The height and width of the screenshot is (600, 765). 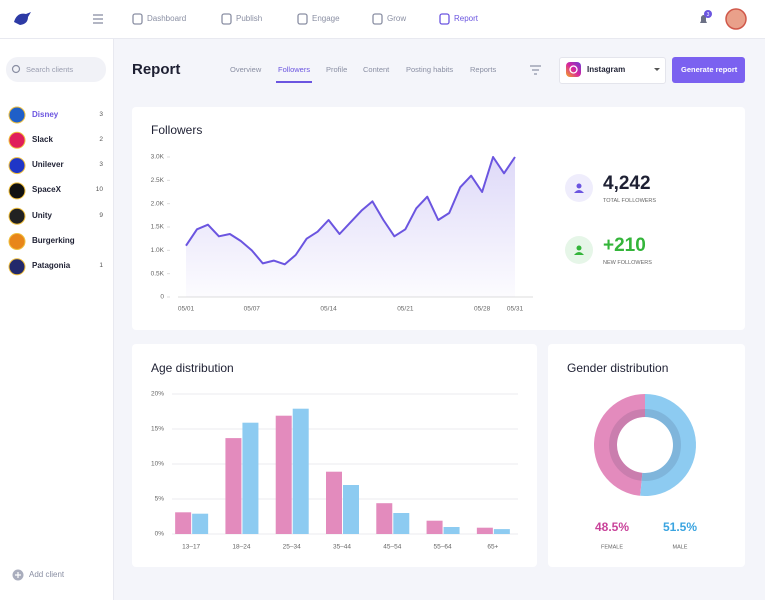 What do you see at coordinates (167, 18) in the screenshot?
I see `nav-item: Dashboard` at bounding box center [167, 18].